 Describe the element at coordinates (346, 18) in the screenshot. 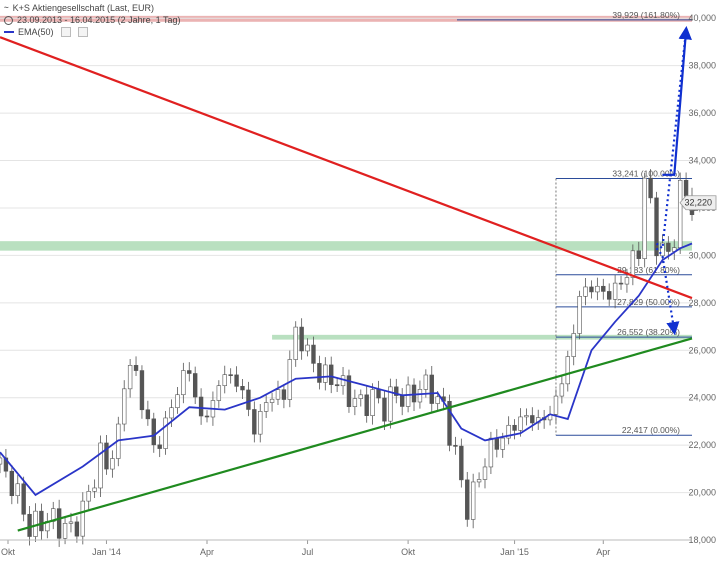

I see `target-zone` at that location.